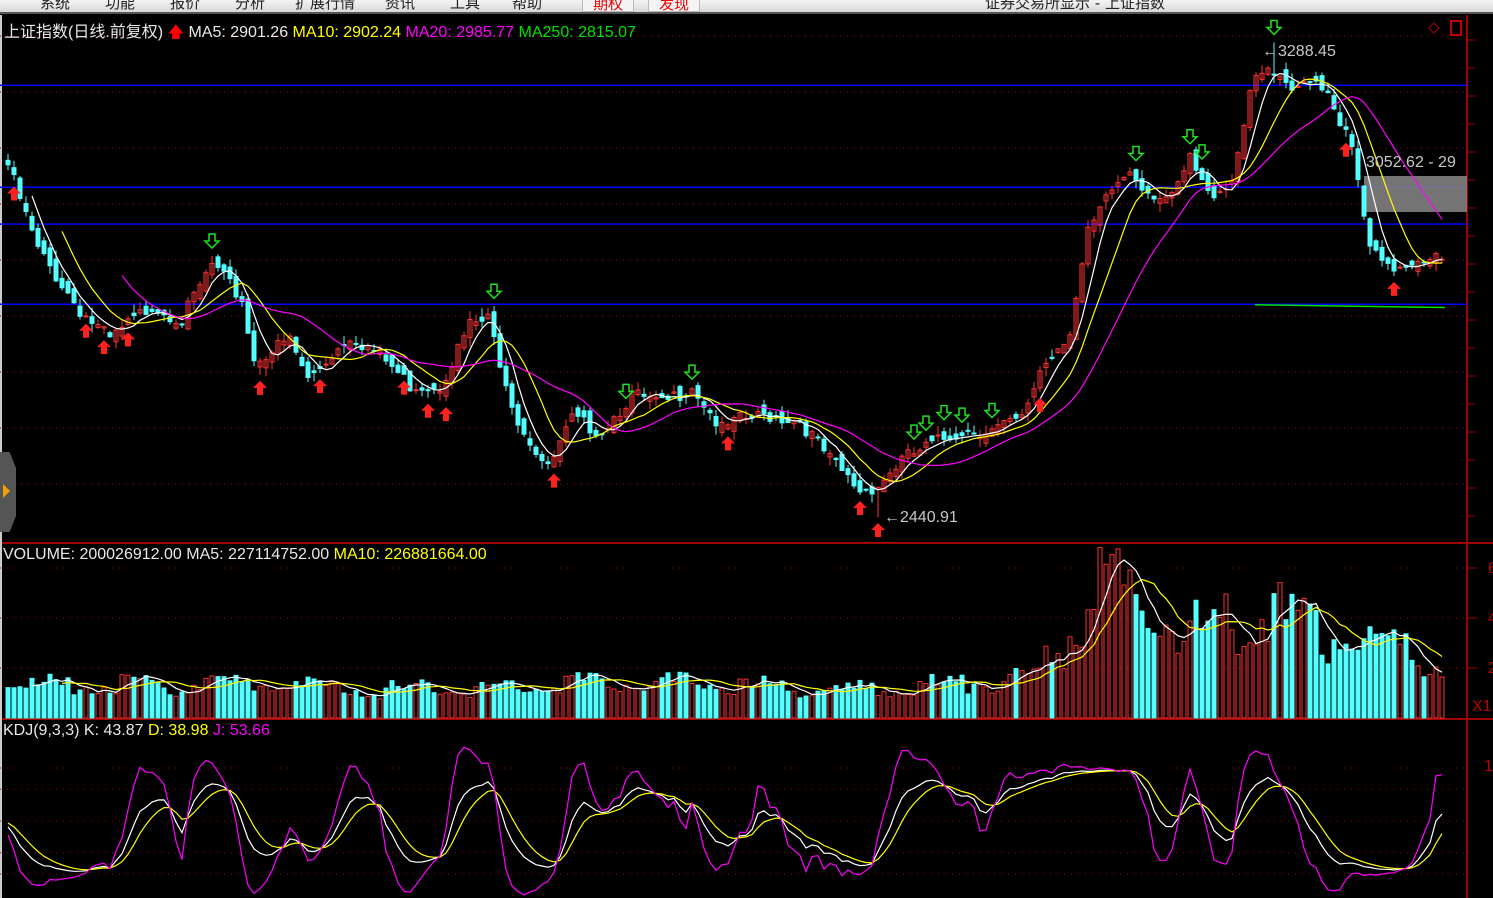 This screenshot has height=898, width=1493. What do you see at coordinates (185, 6) in the screenshot?
I see `menu-quote: 报价` at bounding box center [185, 6].